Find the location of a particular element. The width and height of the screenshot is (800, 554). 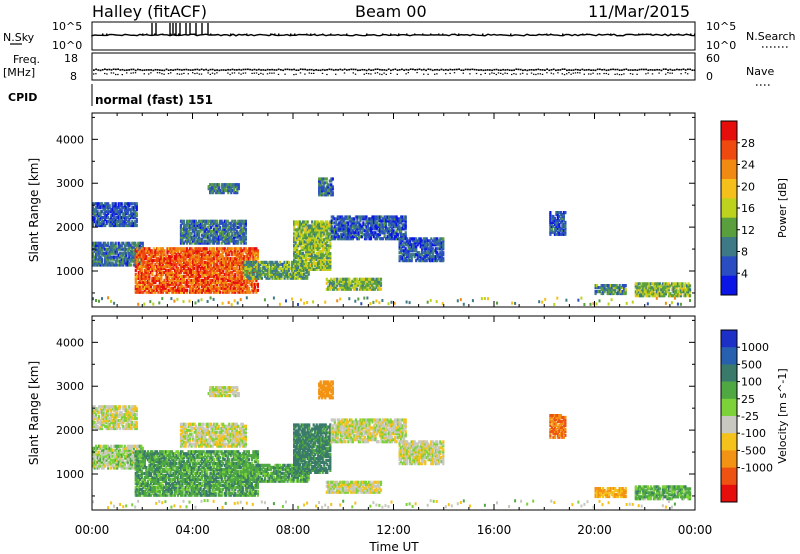

y-tick-label: 1000 is located at coordinates (70, 271).